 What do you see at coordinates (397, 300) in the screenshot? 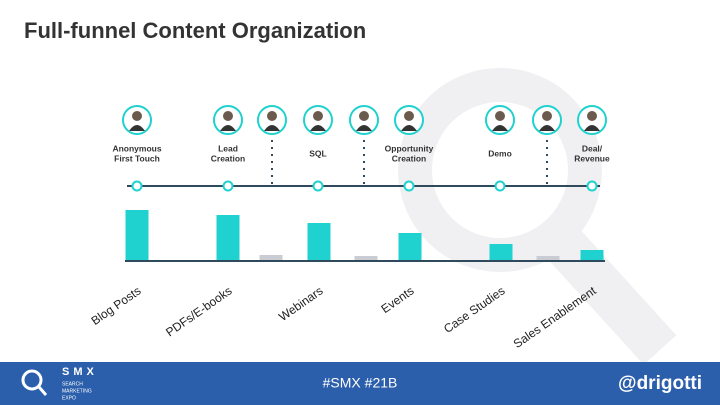
I see `x-tick-label: Events` at bounding box center [397, 300].